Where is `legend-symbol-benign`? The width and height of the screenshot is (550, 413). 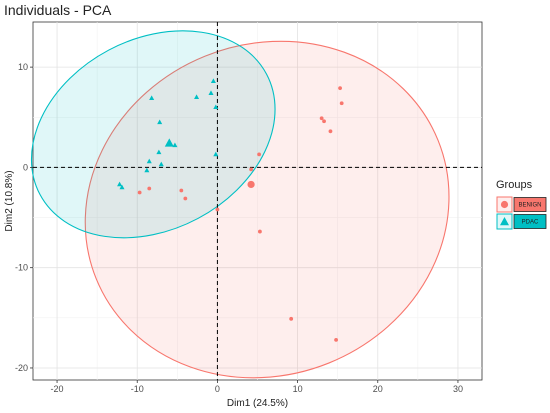
legend-symbol-benign is located at coordinates (504, 204).